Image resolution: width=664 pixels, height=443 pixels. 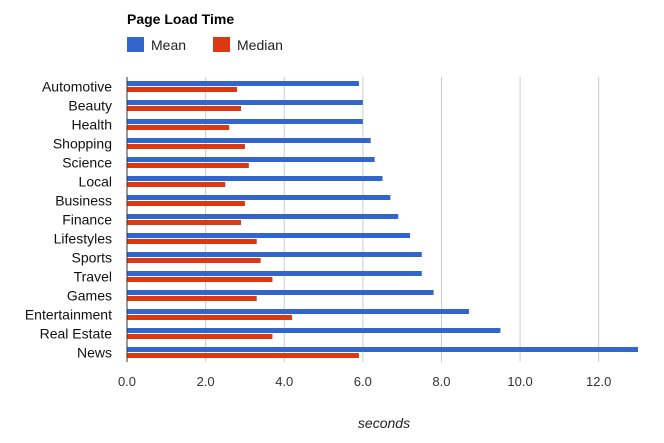 I want to click on category-label: Lifestyles, so click(x=83, y=239).